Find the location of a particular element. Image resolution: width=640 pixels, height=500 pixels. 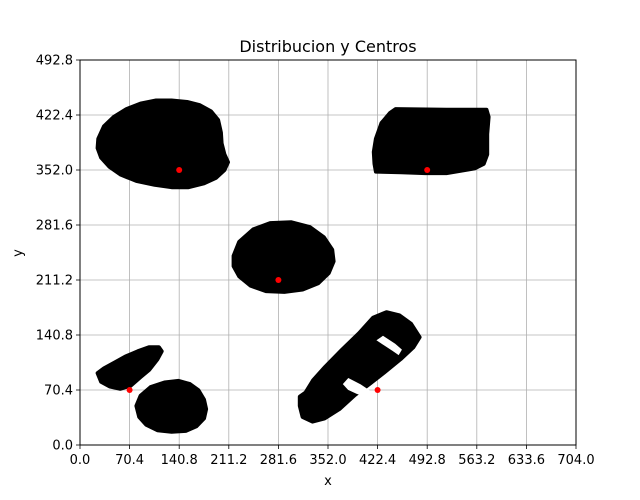

x-tick-label: 211.2 is located at coordinates (228, 460).